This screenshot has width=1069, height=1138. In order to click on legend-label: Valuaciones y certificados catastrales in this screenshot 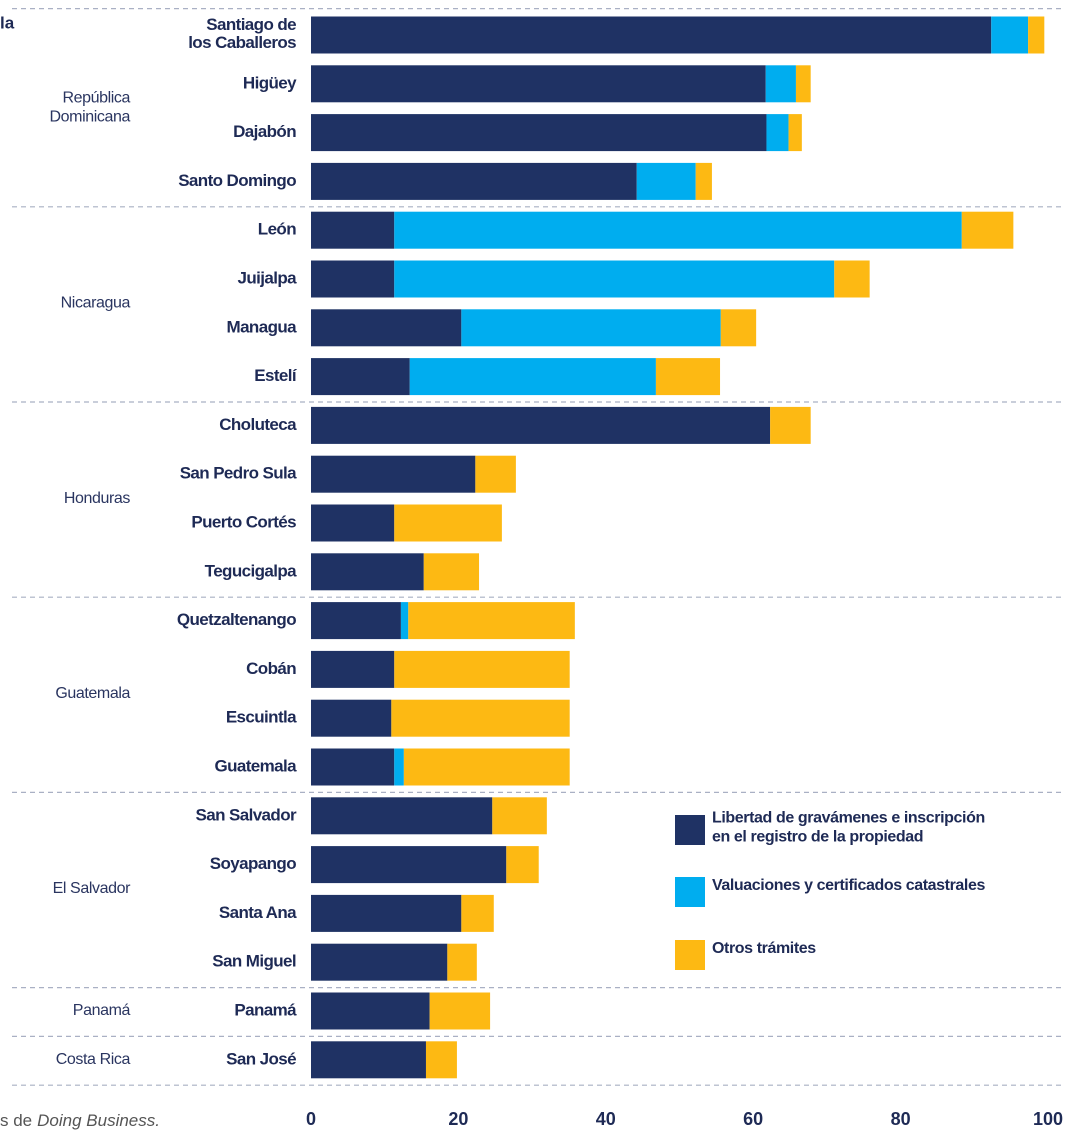, I will do `click(848, 885)`.